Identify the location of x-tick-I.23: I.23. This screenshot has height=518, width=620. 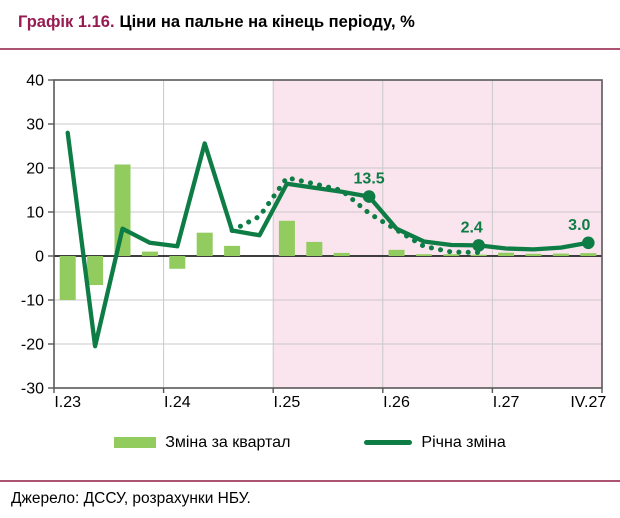
(67, 402).